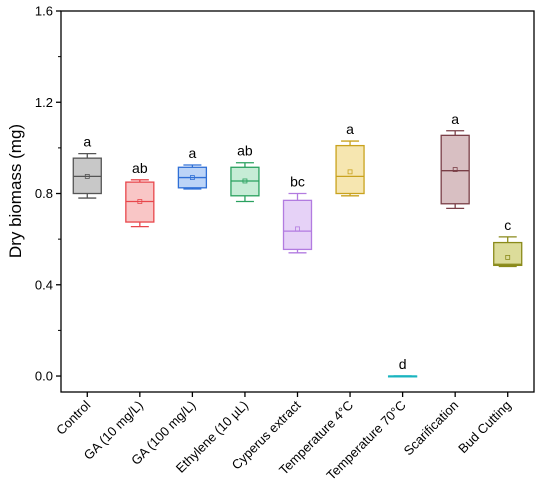  What do you see at coordinates (431, 428) in the screenshot?
I see `x-tick-label: Scarification` at bounding box center [431, 428].